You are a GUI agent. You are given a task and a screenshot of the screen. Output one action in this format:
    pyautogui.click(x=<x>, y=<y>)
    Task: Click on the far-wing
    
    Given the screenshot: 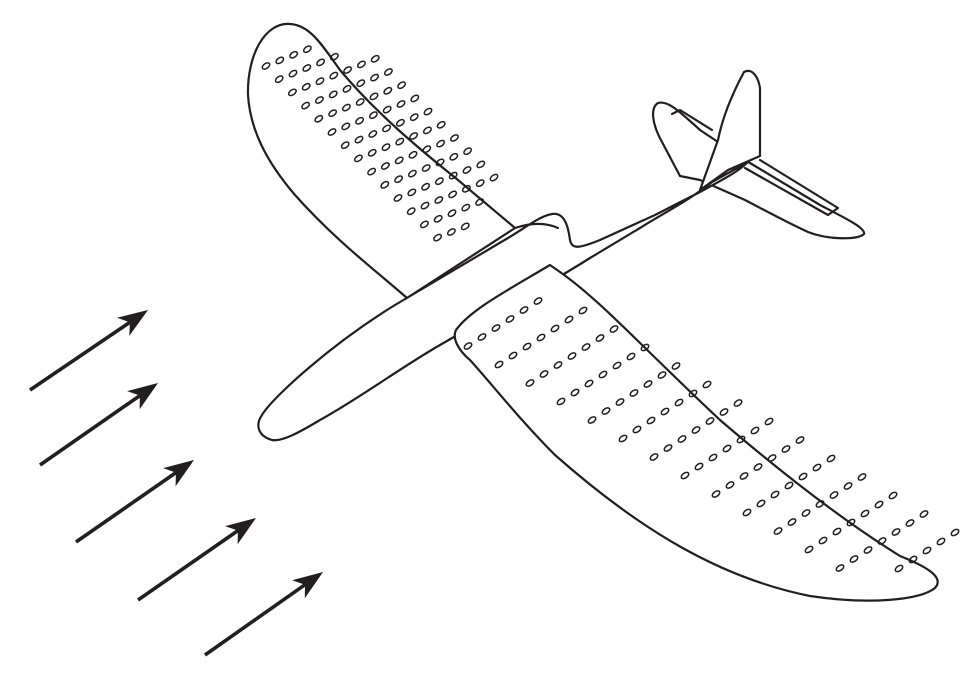 What is the action you would take?
    pyautogui.click(x=381, y=161)
    